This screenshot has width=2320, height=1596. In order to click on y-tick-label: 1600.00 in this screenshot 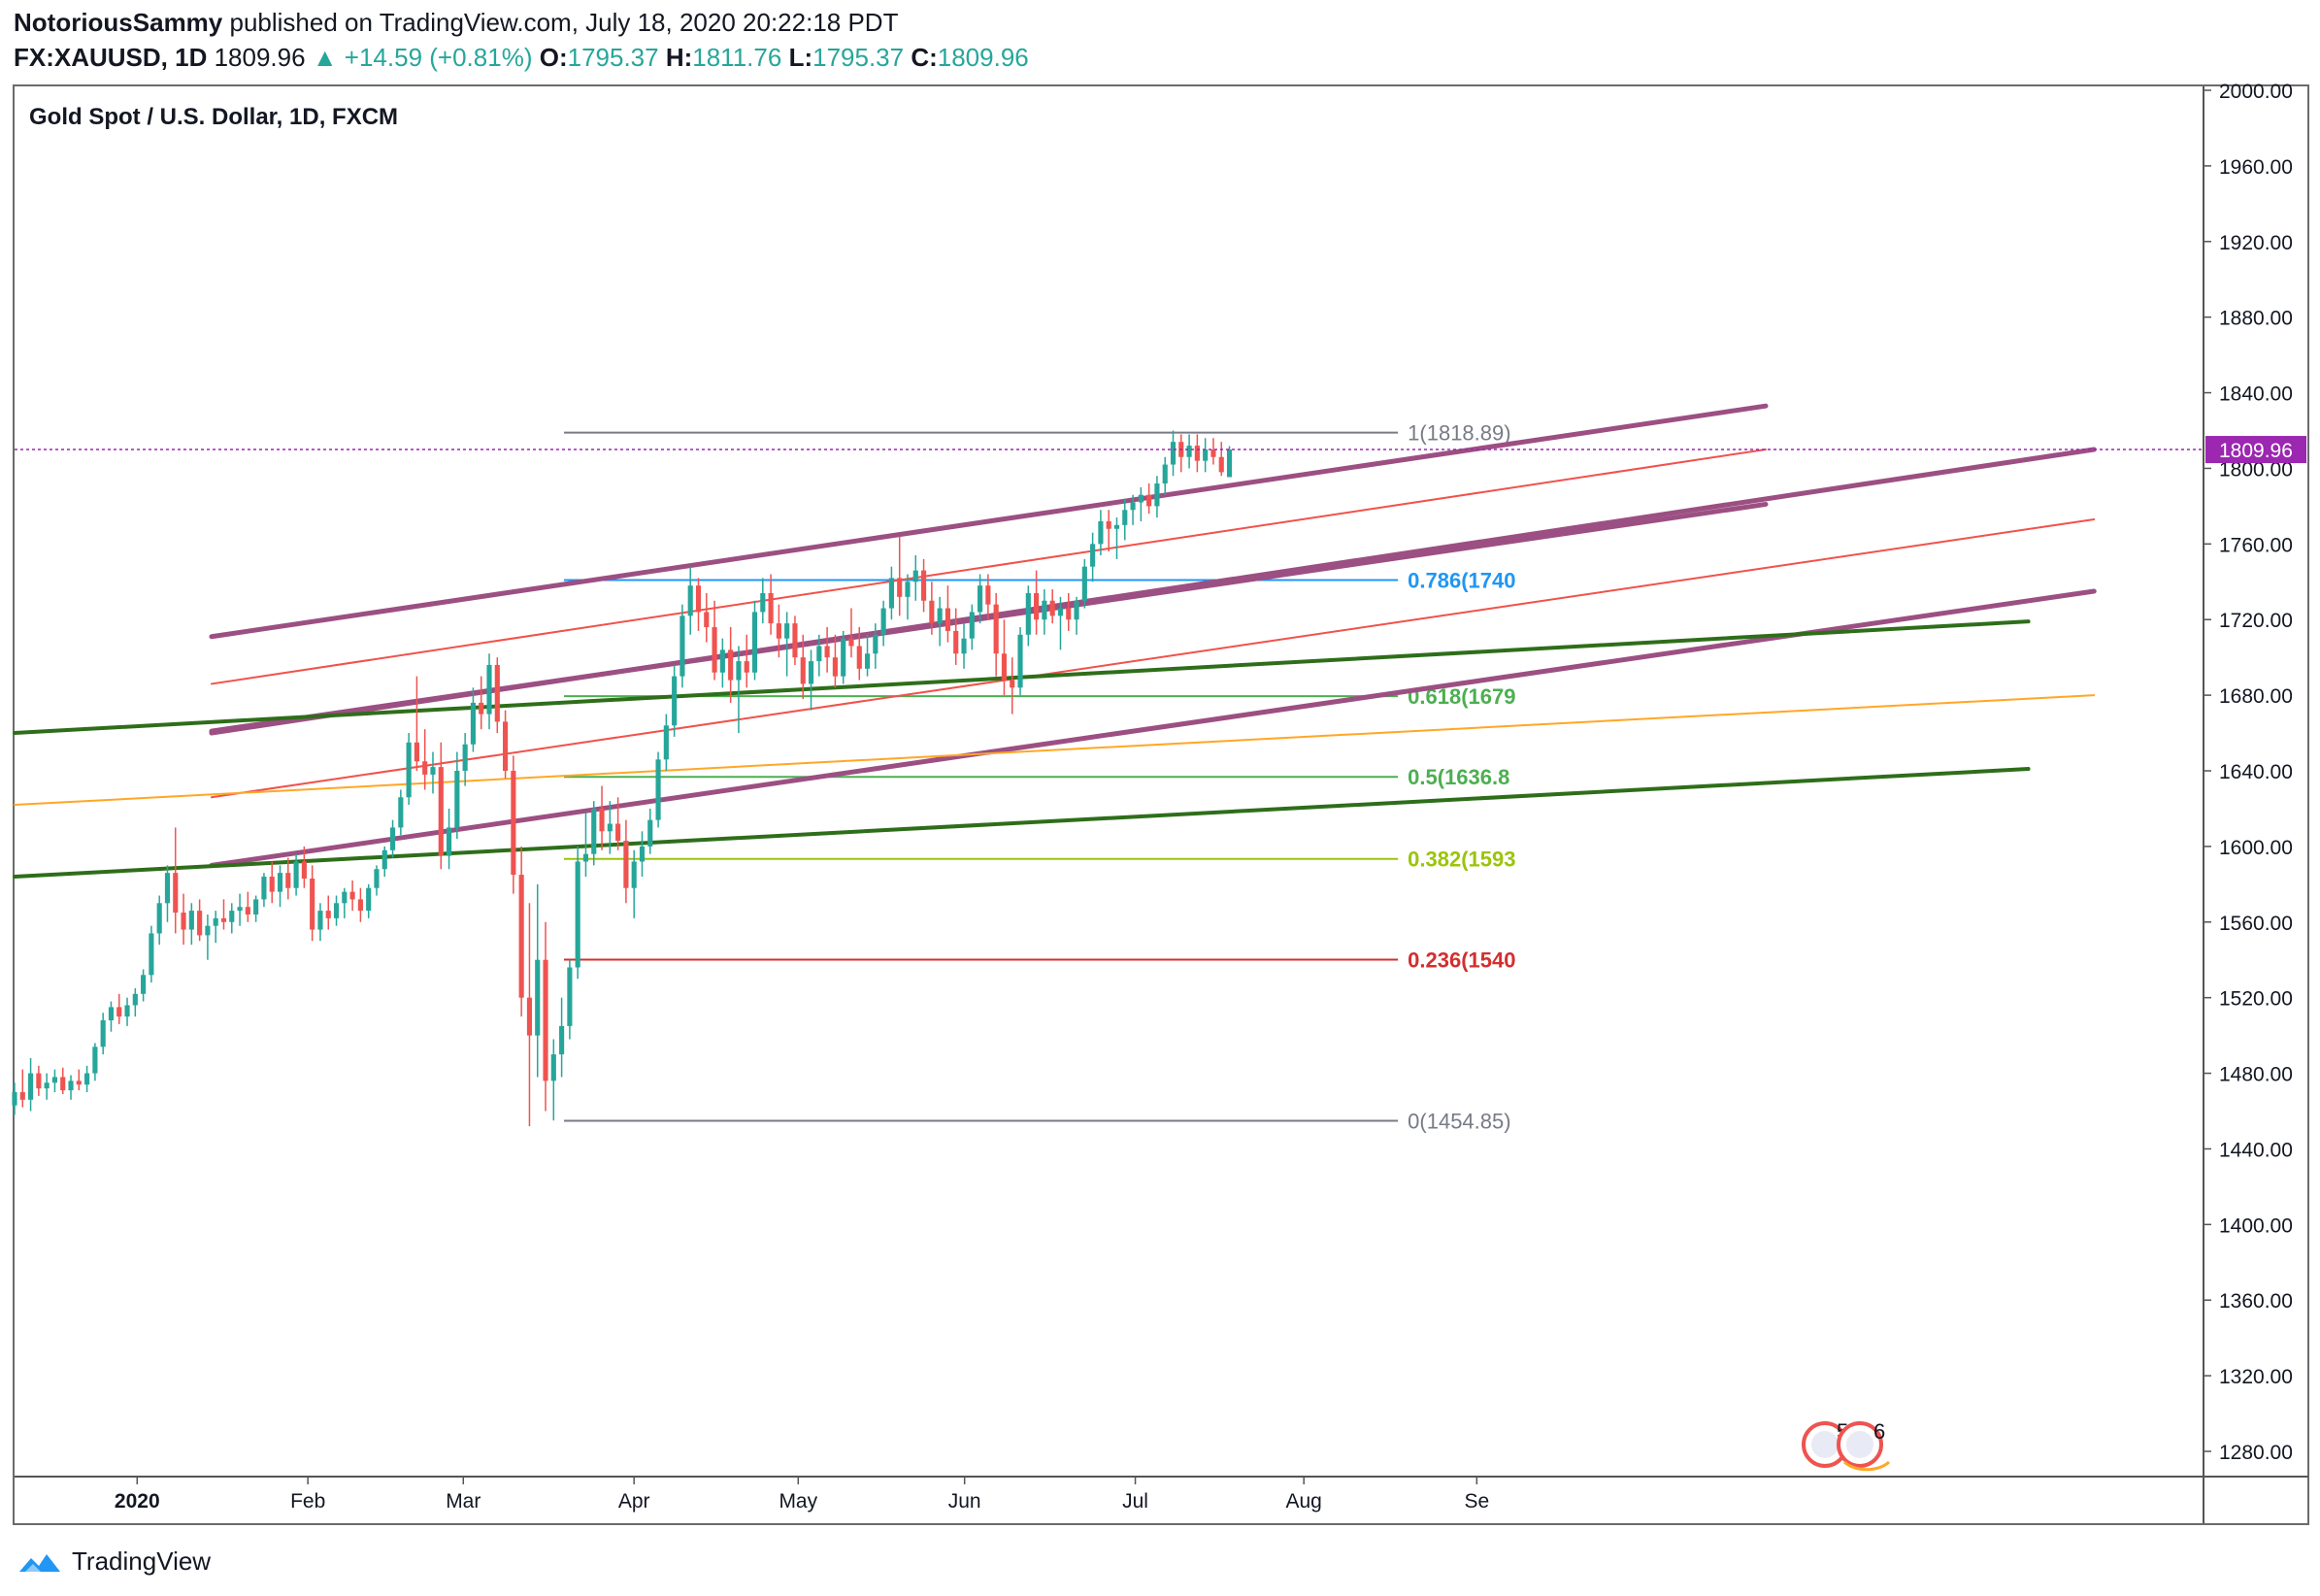, I will do `click(2256, 848)`.